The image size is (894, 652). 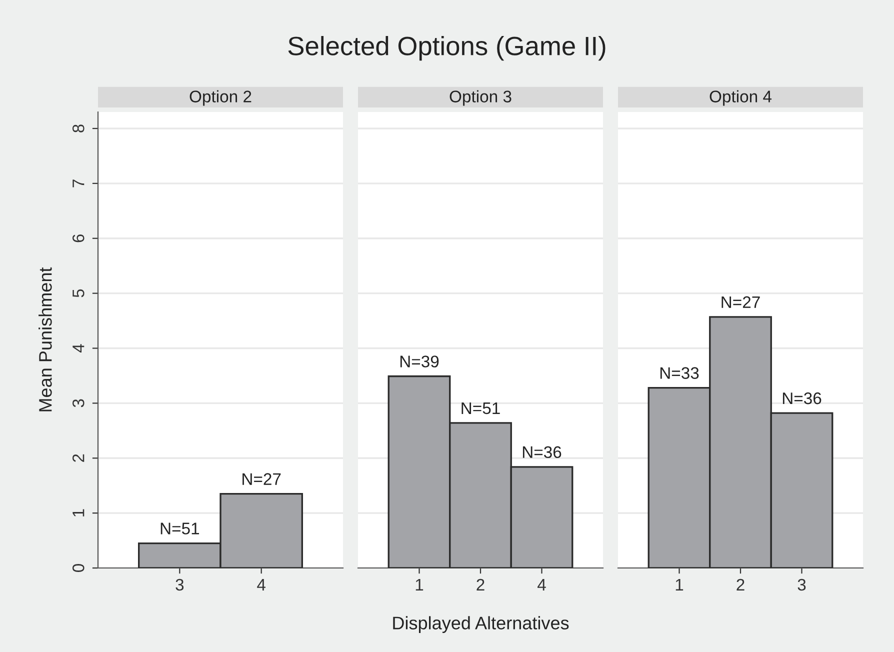 What do you see at coordinates (78, 184) in the screenshot?
I see `y-tick-label: 7` at bounding box center [78, 184].